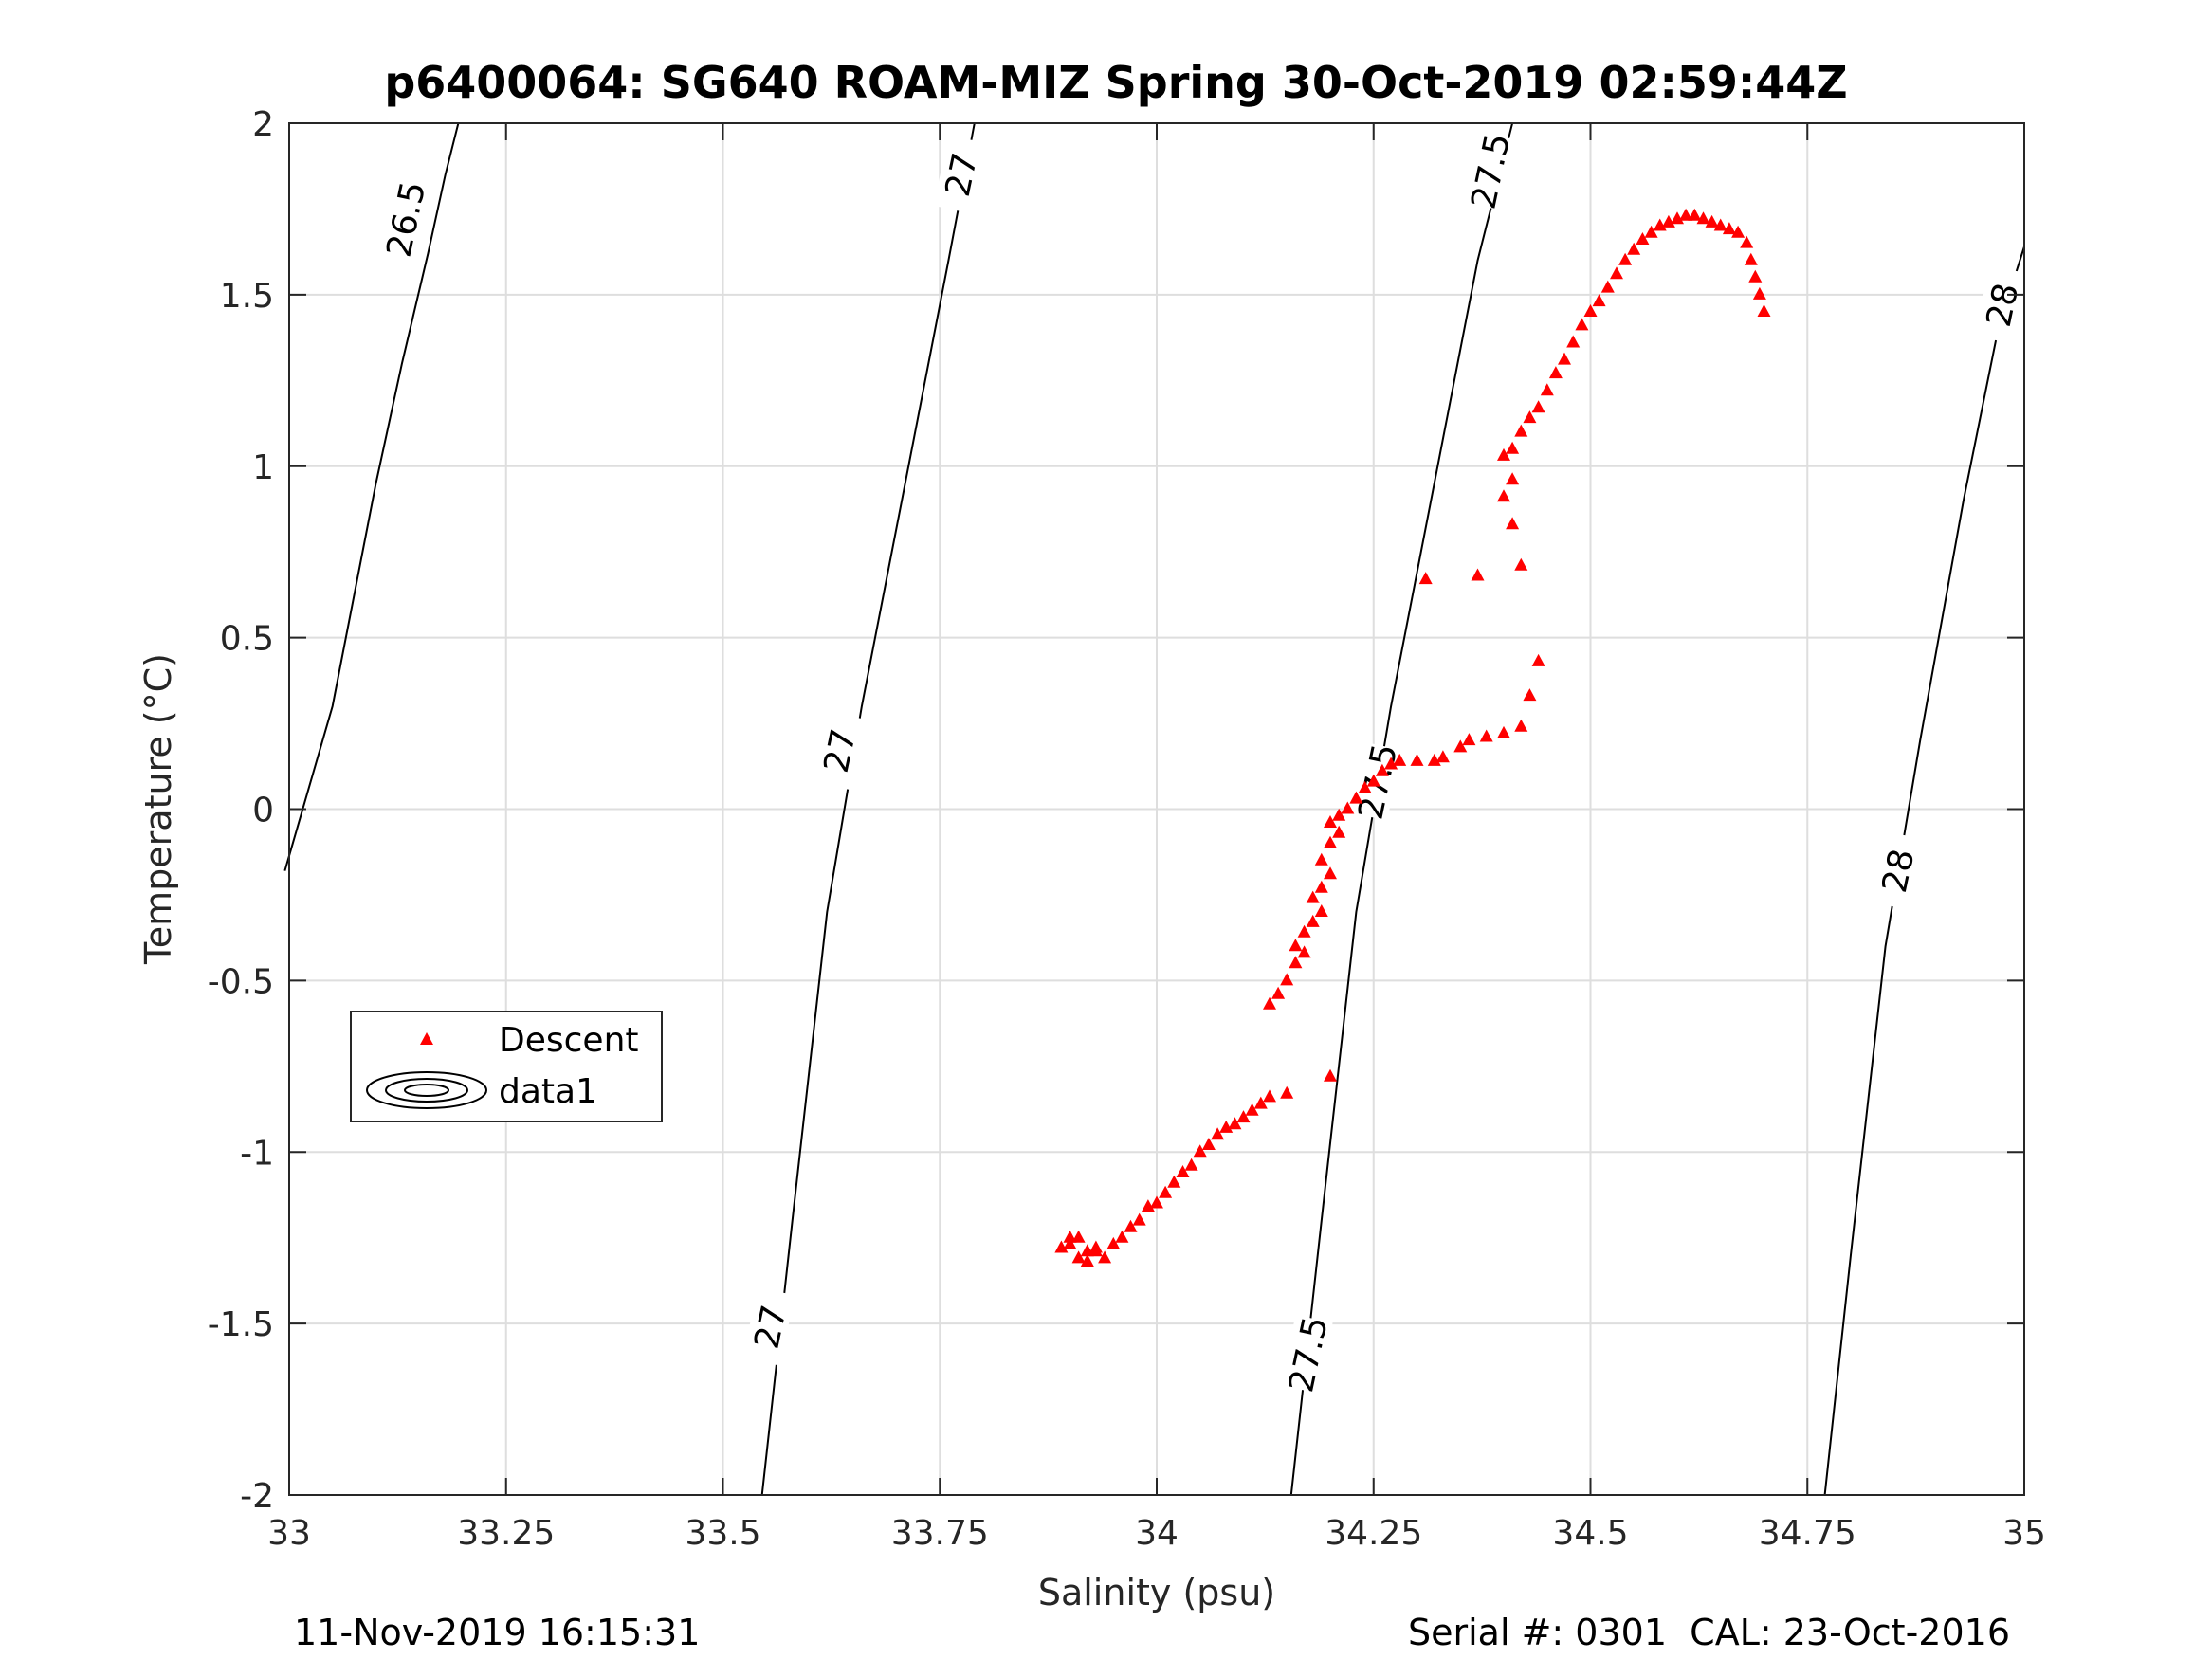  What do you see at coordinates (241, 1324) in the screenshot?
I see `y-tick-label: -1.5` at bounding box center [241, 1324].